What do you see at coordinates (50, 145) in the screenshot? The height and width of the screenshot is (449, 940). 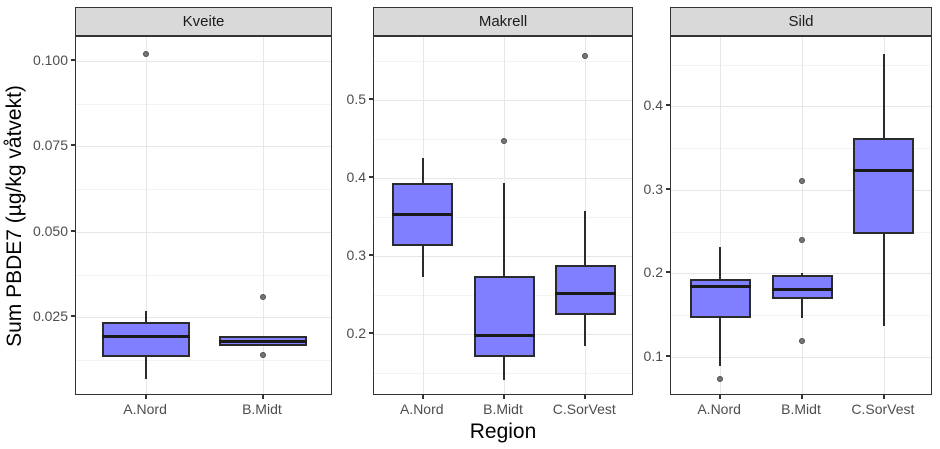 I see `y-tick-label: 0.075` at bounding box center [50, 145].